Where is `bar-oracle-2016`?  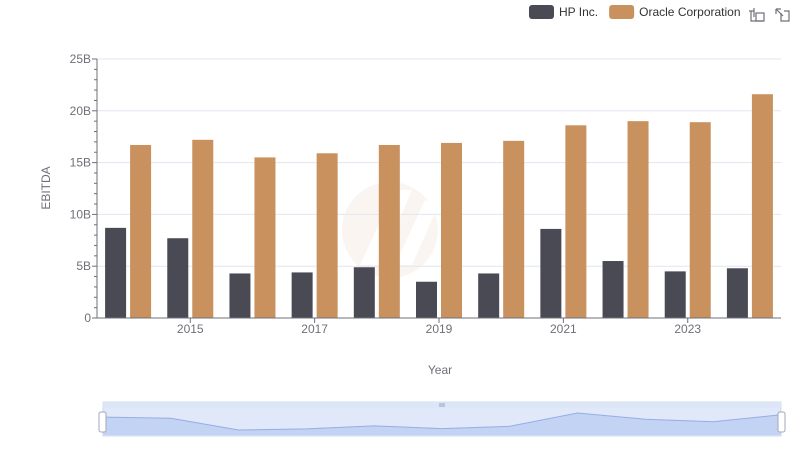 bar-oracle-2016 is located at coordinates (265, 237).